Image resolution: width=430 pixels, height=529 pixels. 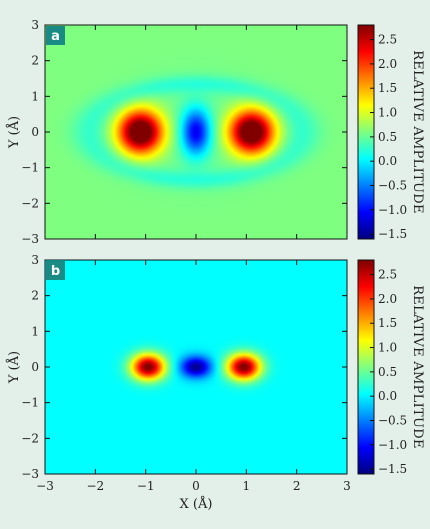 I want to click on x-tick-label: 1, so click(x=247, y=486).